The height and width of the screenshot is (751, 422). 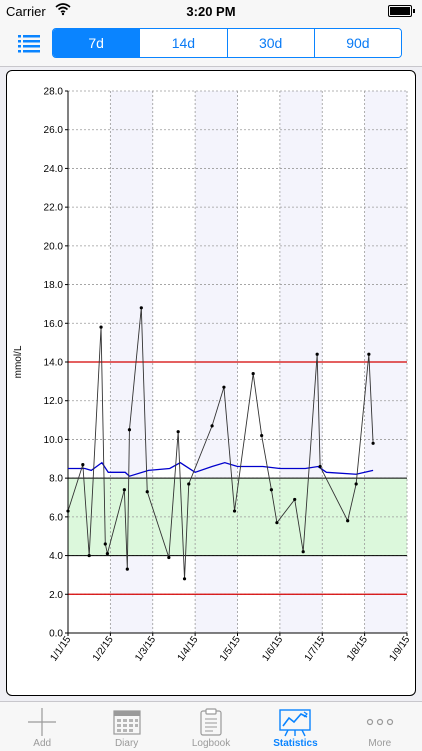 What do you see at coordinates (26, 11) in the screenshot?
I see `carrier-label: Carrier` at bounding box center [26, 11].